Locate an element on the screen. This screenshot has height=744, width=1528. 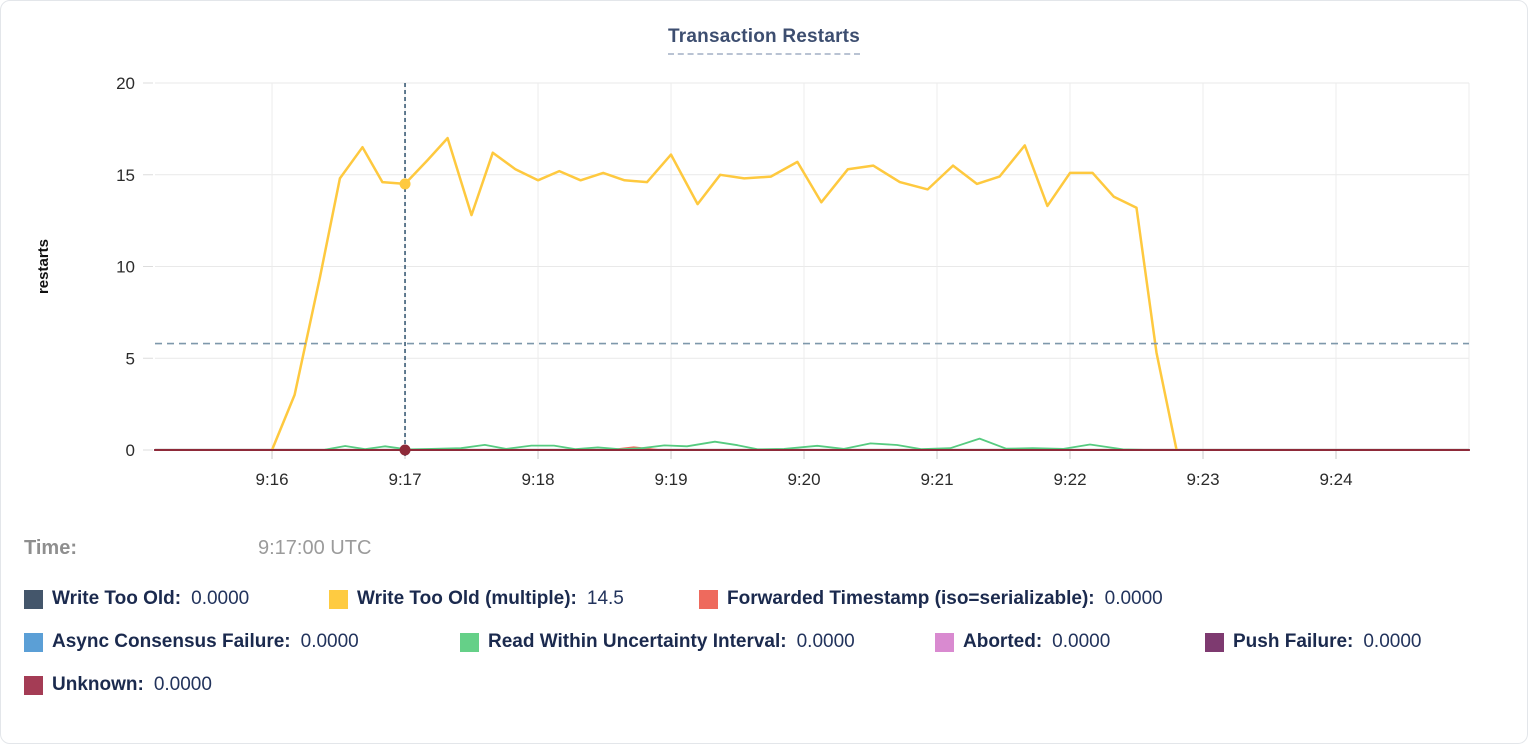
x-tick-label: 9:23 is located at coordinates (1202, 479).